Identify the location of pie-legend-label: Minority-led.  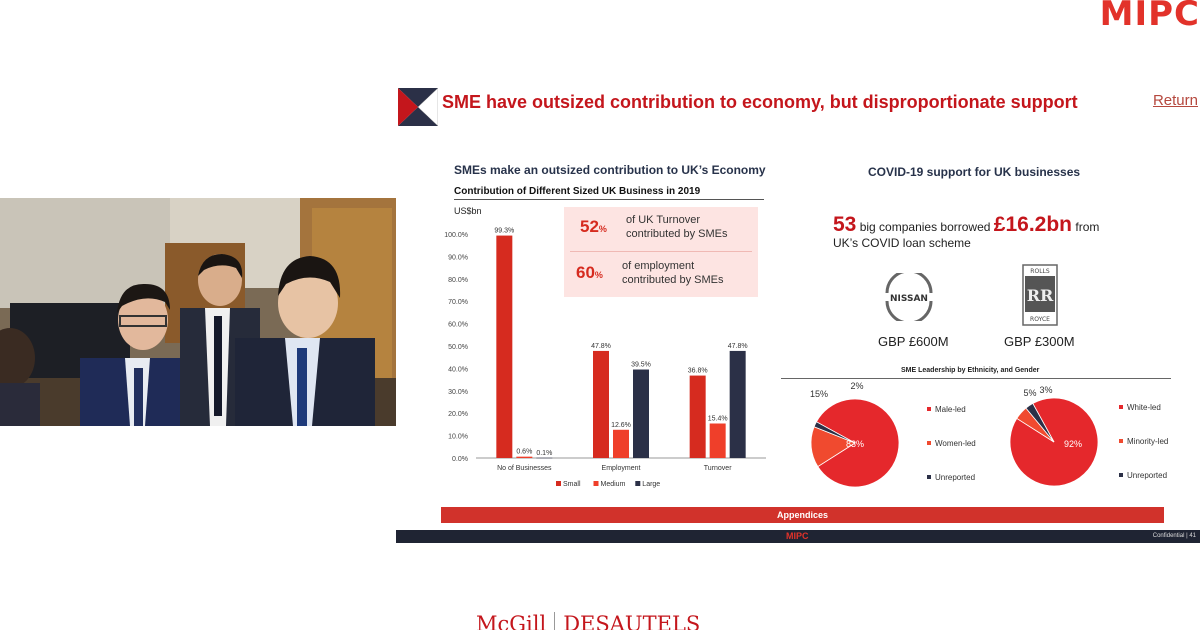
(1147, 441).